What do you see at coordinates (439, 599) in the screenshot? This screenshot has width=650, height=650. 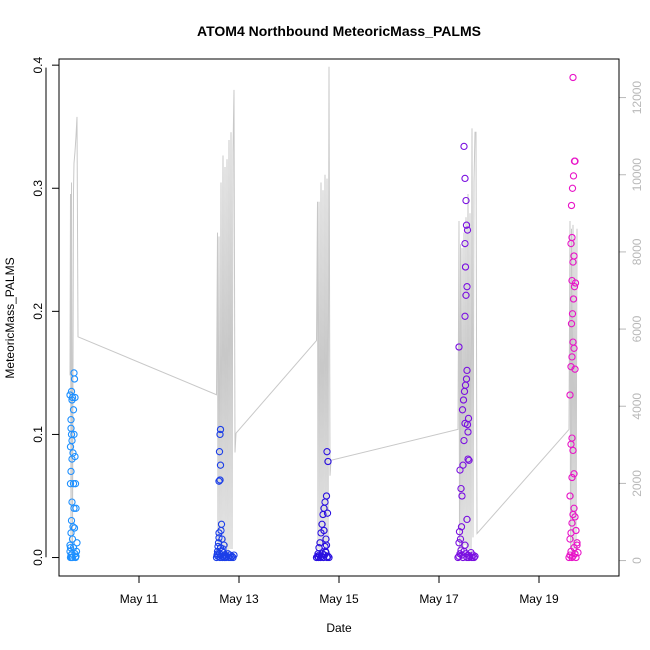 I see `x-tick-label: May 17` at bounding box center [439, 599].